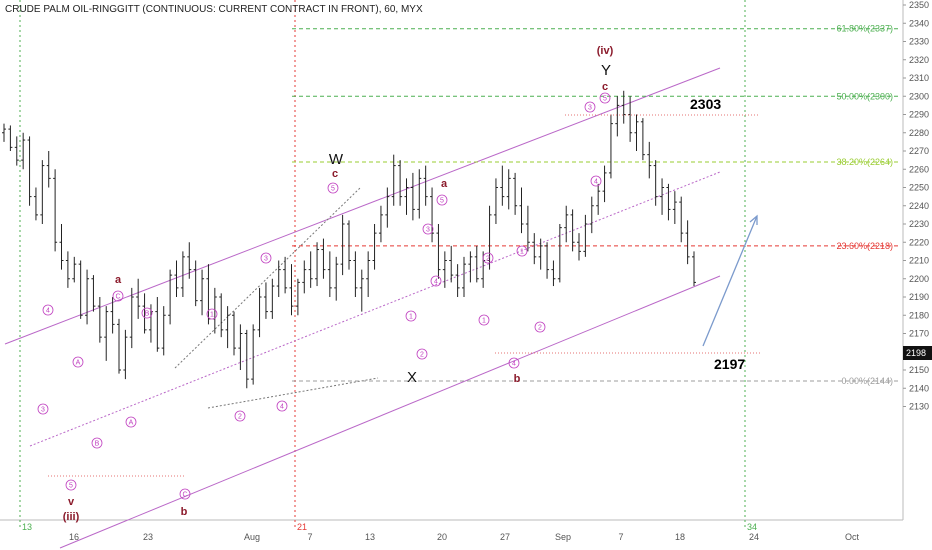 This screenshot has width=932, height=550. Describe the element at coordinates (252, 537) in the screenshot. I see `x-tick-label: Aug` at that location.